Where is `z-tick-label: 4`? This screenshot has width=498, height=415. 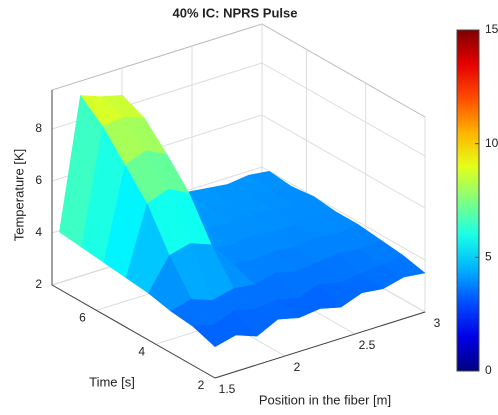 z-tick-label: 4 is located at coordinates (38, 232).